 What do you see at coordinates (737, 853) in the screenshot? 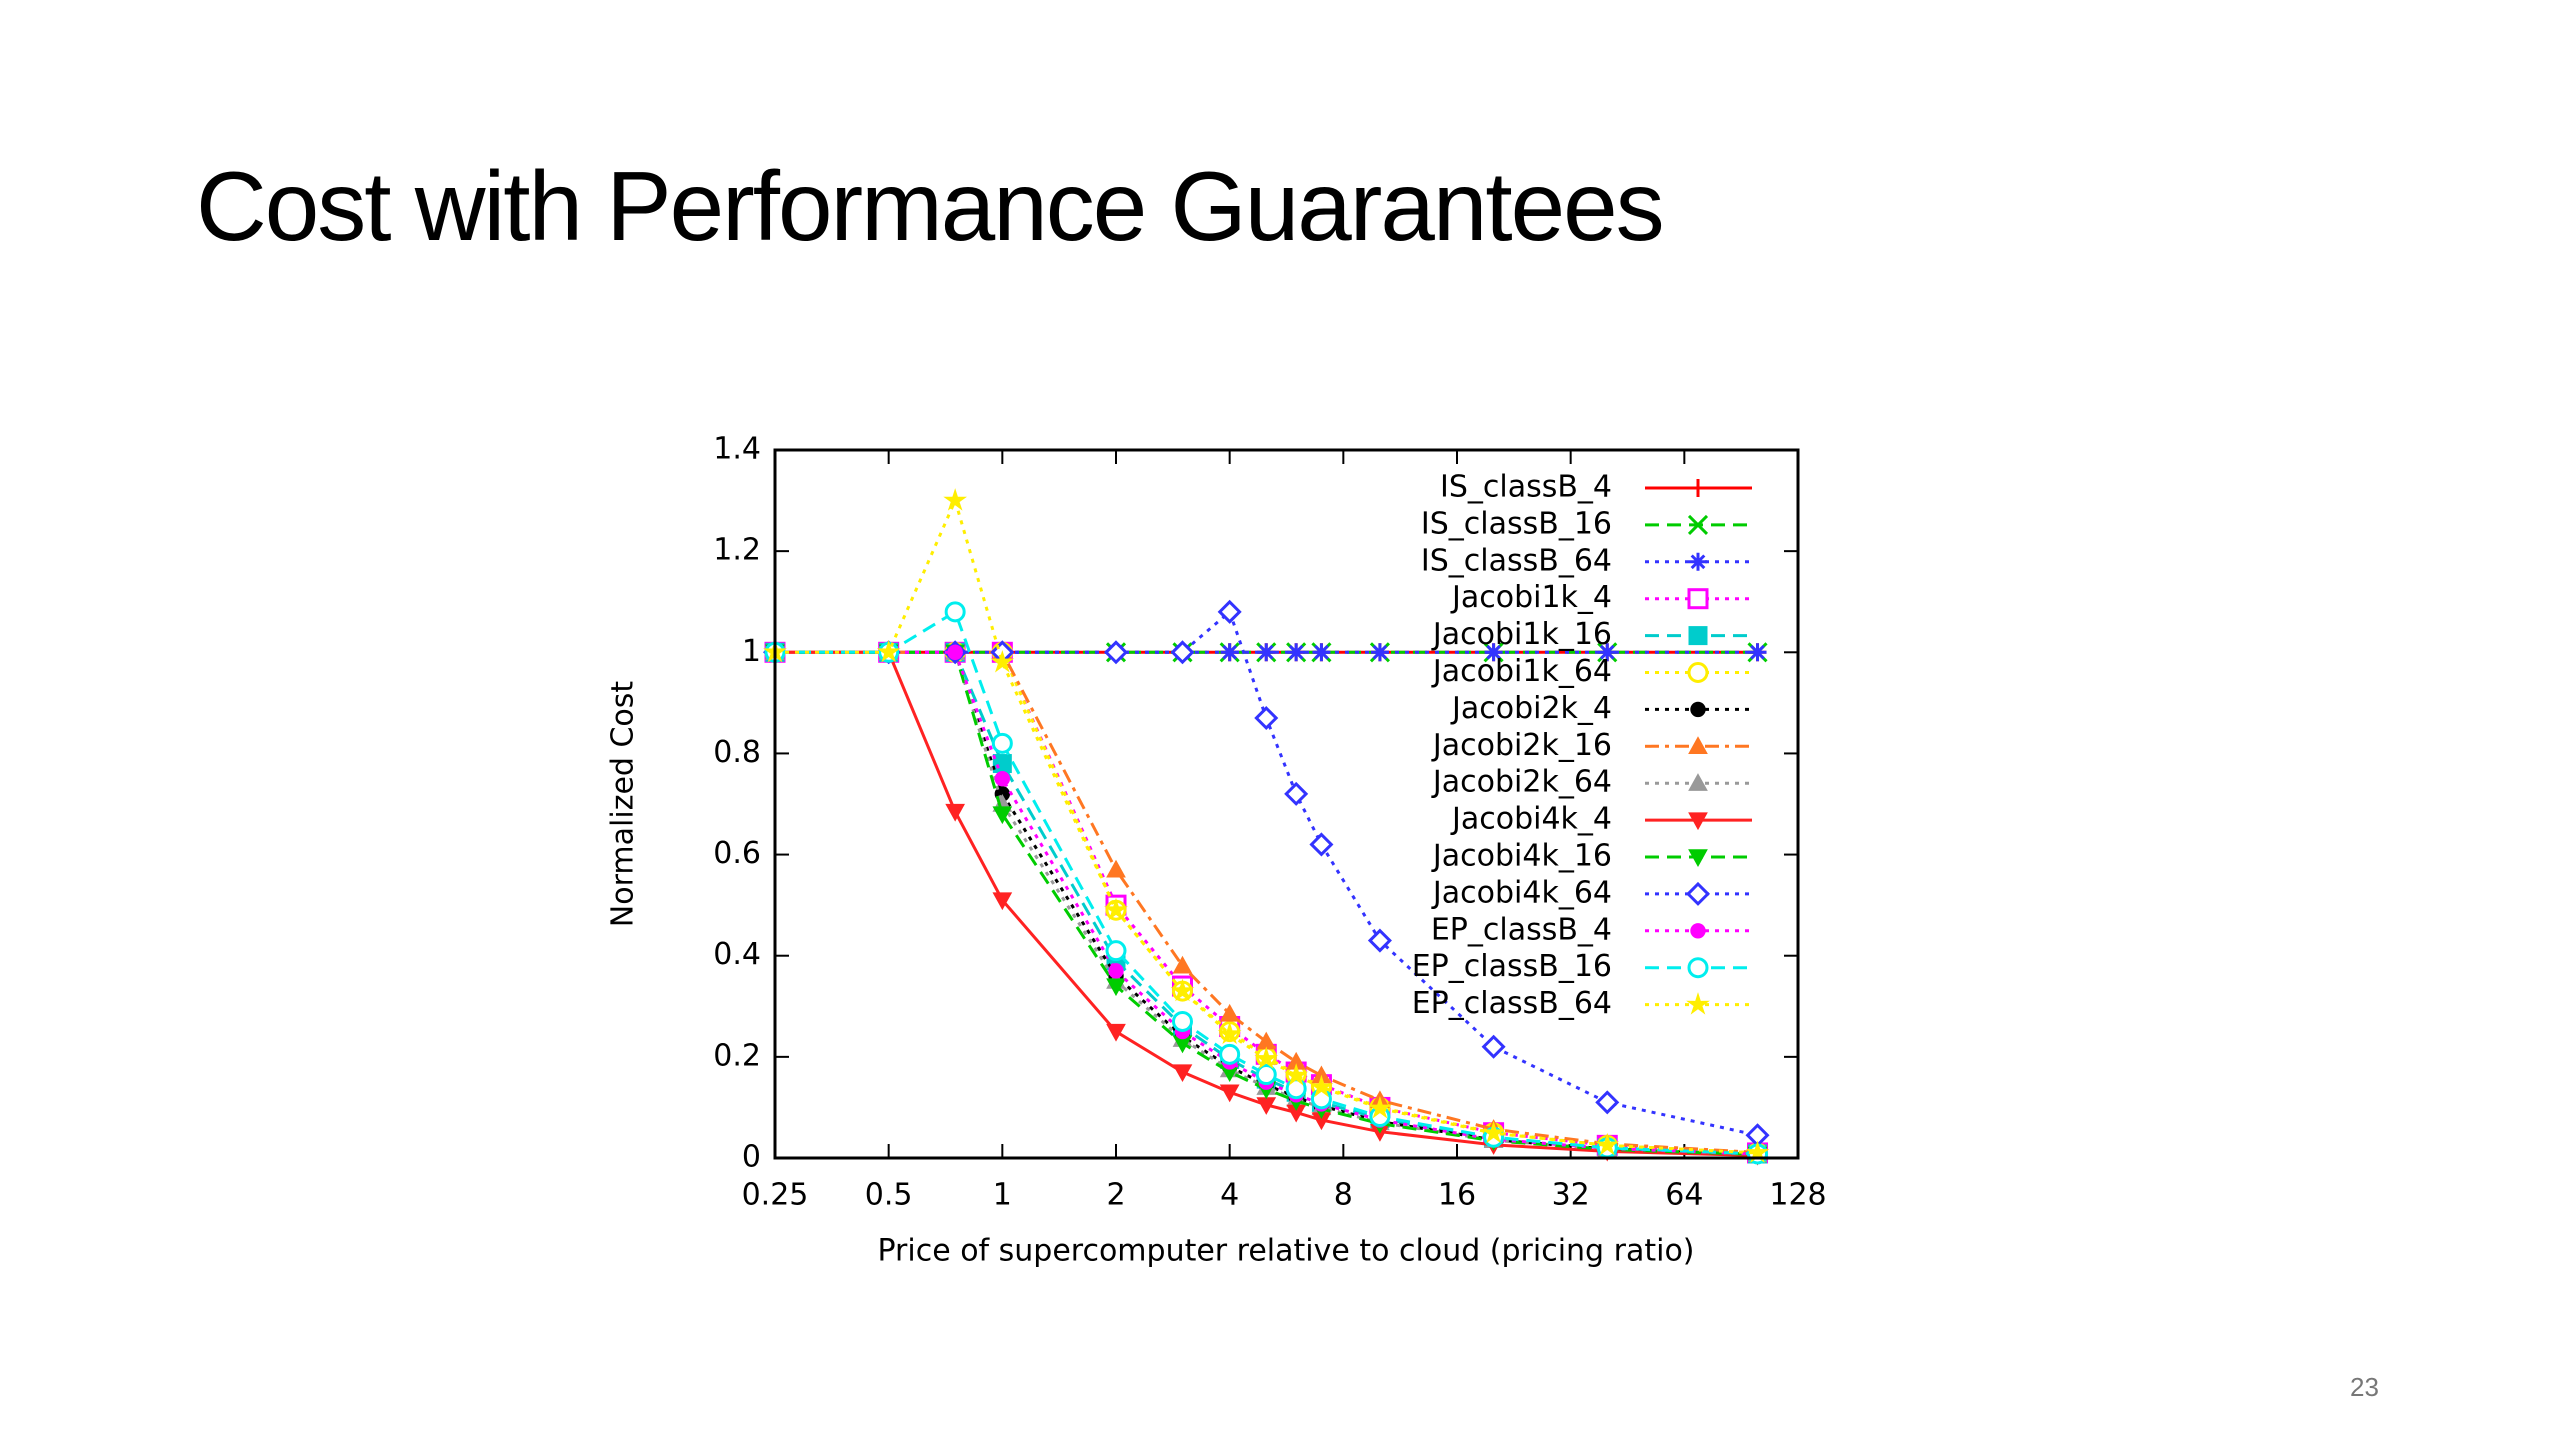
I see `y-tick-label: 0.6` at bounding box center [737, 853].